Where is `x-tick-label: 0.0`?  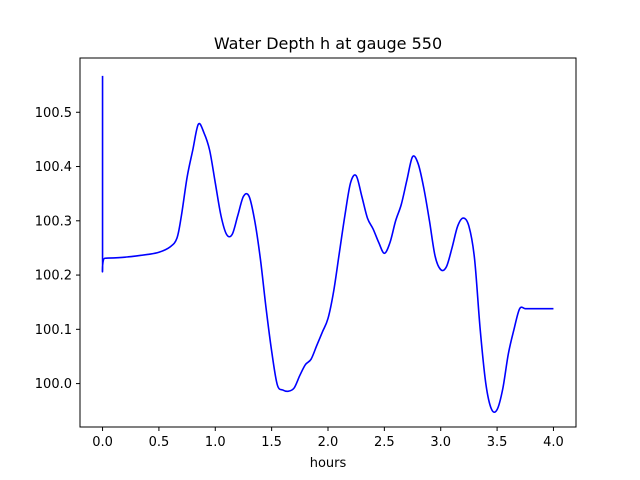
x-tick-label: 0.0 is located at coordinates (102, 442).